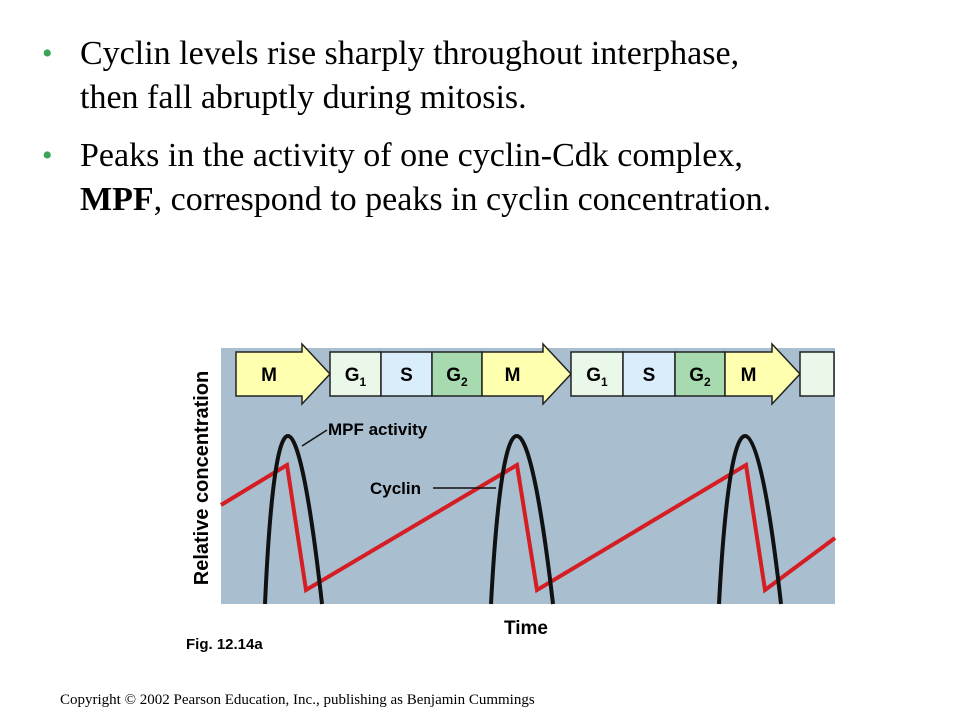 This screenshot has height=720, width=960. Describe the element at coordinates (117, 199) in the screenshot. I see `mpf-term: MPF` at that location.